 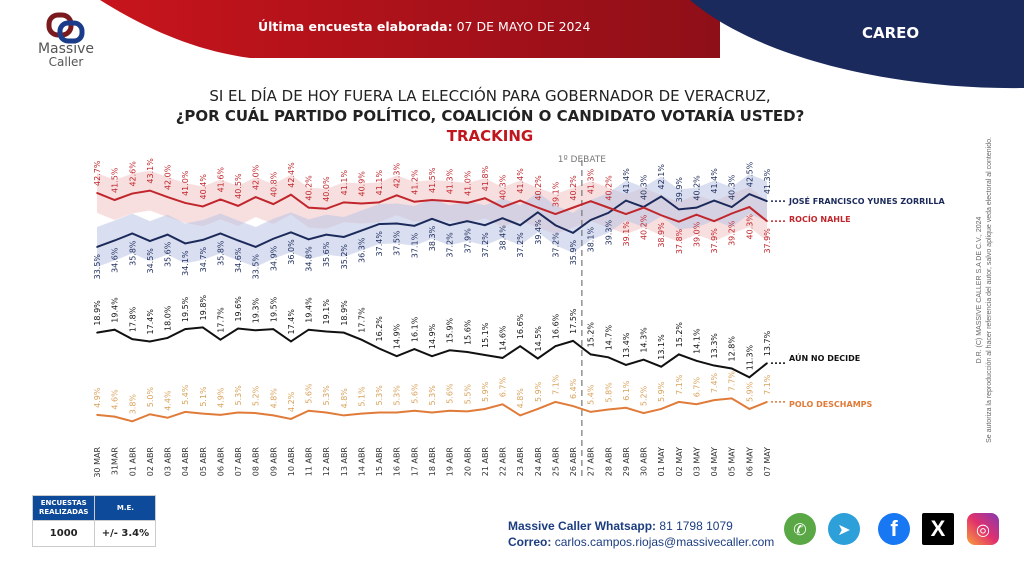 I want to click on logo-icon, so click(x=65, y=28).